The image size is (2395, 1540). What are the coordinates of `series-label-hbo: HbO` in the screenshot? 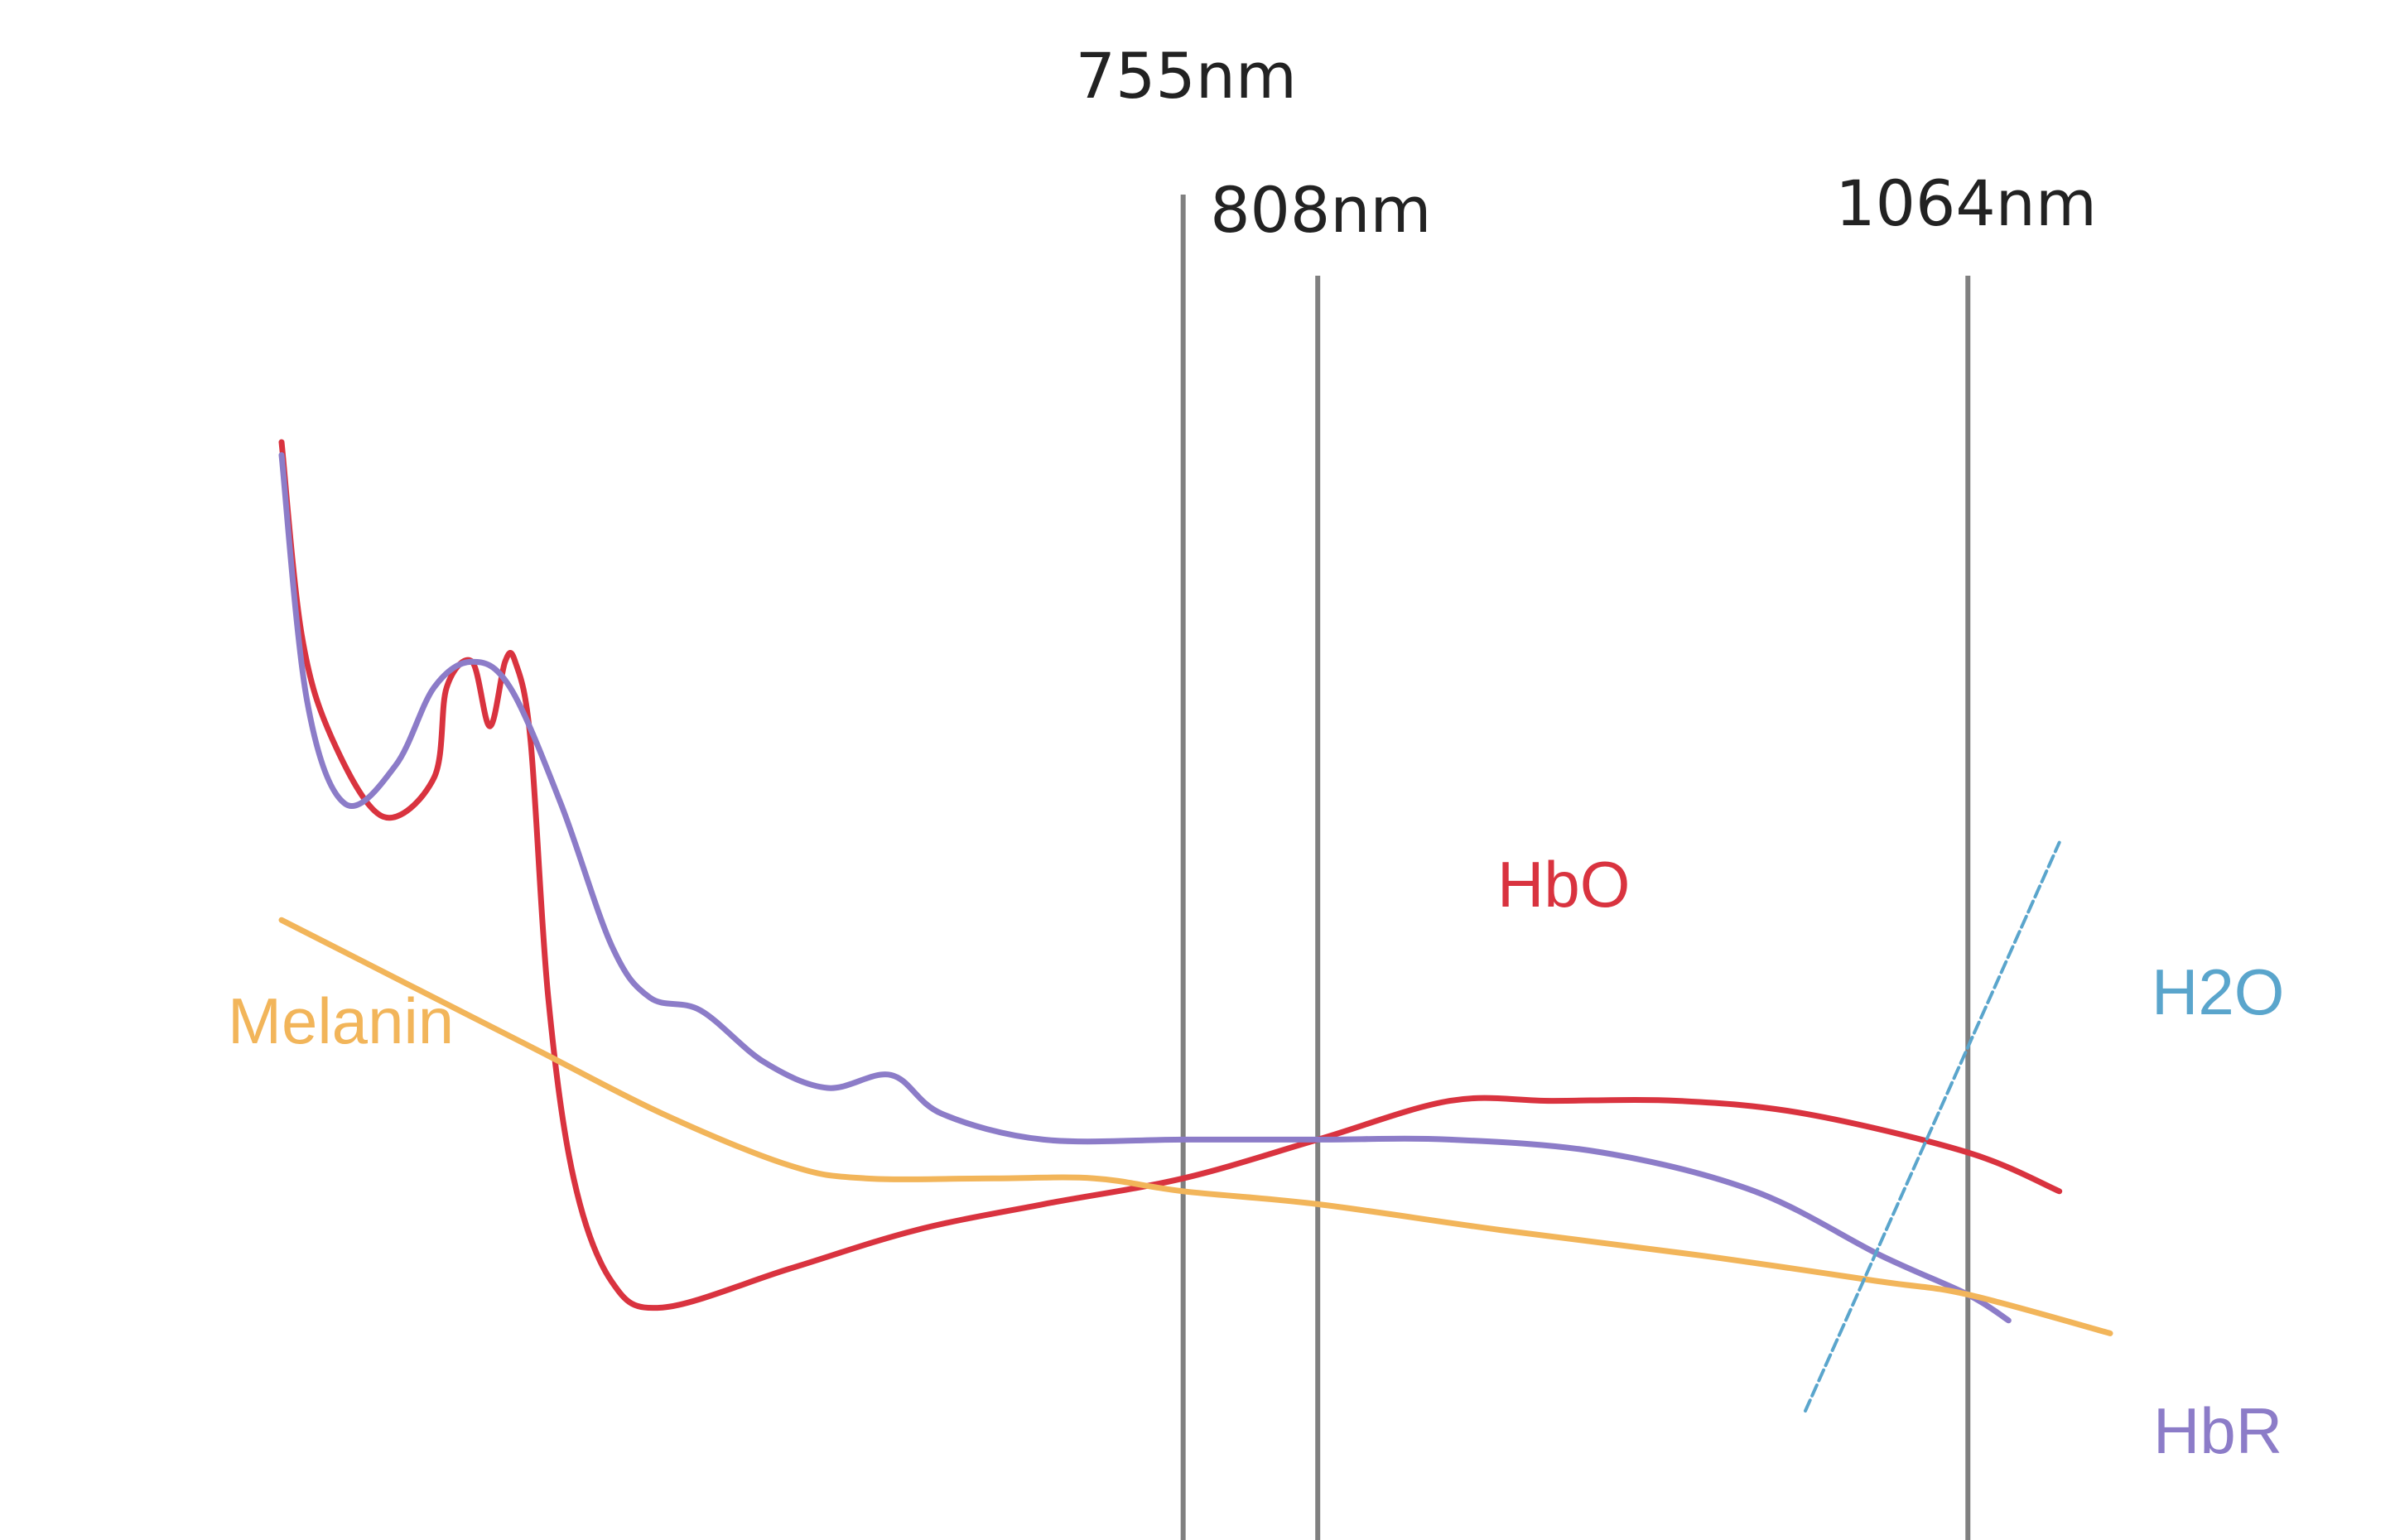 It's located at (1563, 885).